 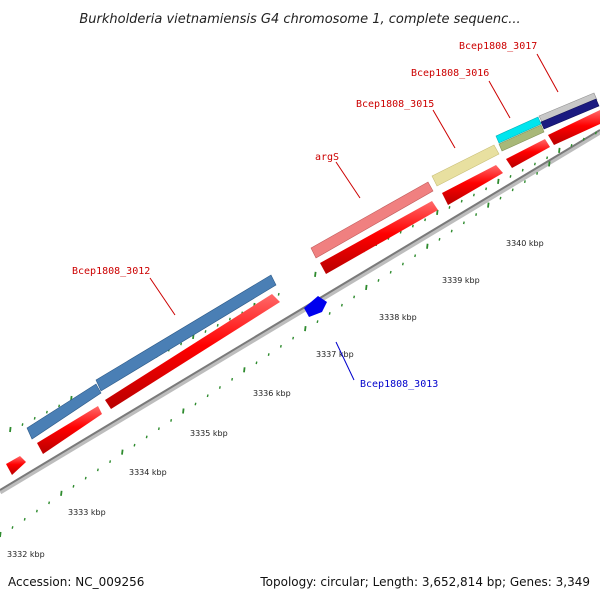 What do you see at coordinates (398, 317) in the screenshot?
I see `tick-label: 3338 kbp` at bounding box center [398, 317].